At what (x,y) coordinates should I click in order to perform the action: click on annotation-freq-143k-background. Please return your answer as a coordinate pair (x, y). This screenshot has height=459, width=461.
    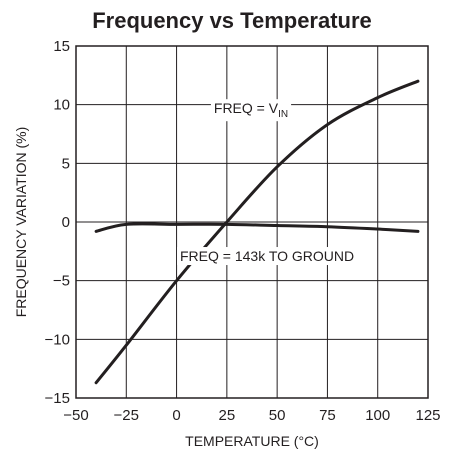
    Looking at the image, I should click on (267, 256).